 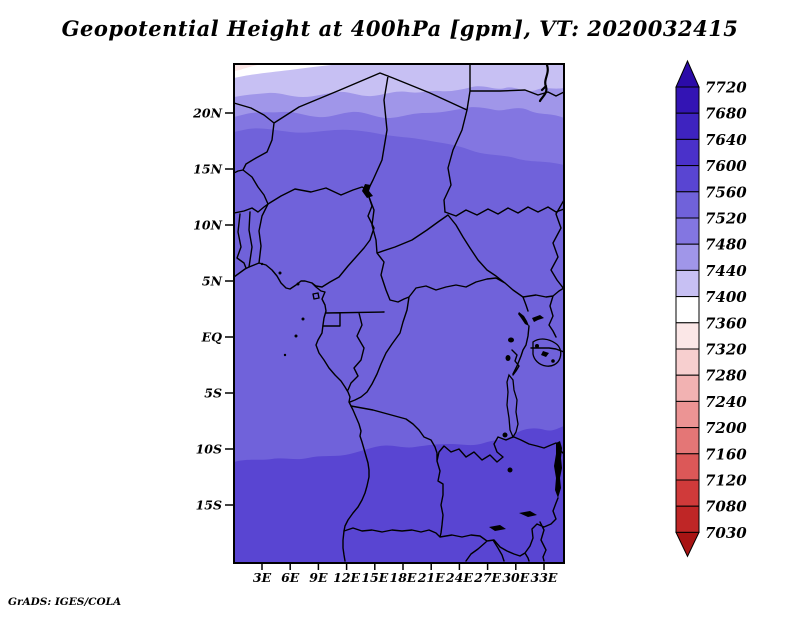 What do you see at coordinates (296, 336) in the screenshot?
I see `island-sao-tome` at bounding box center [296, 336].